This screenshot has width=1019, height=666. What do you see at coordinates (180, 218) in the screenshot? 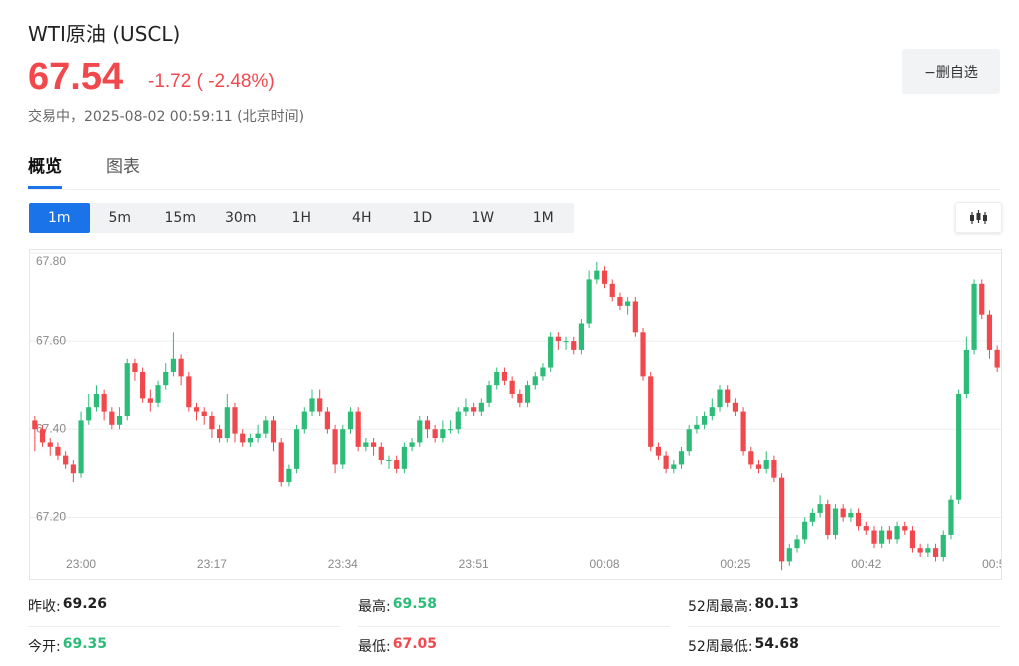
I see `interval-button: 15m` at bounding box center [180, 218].